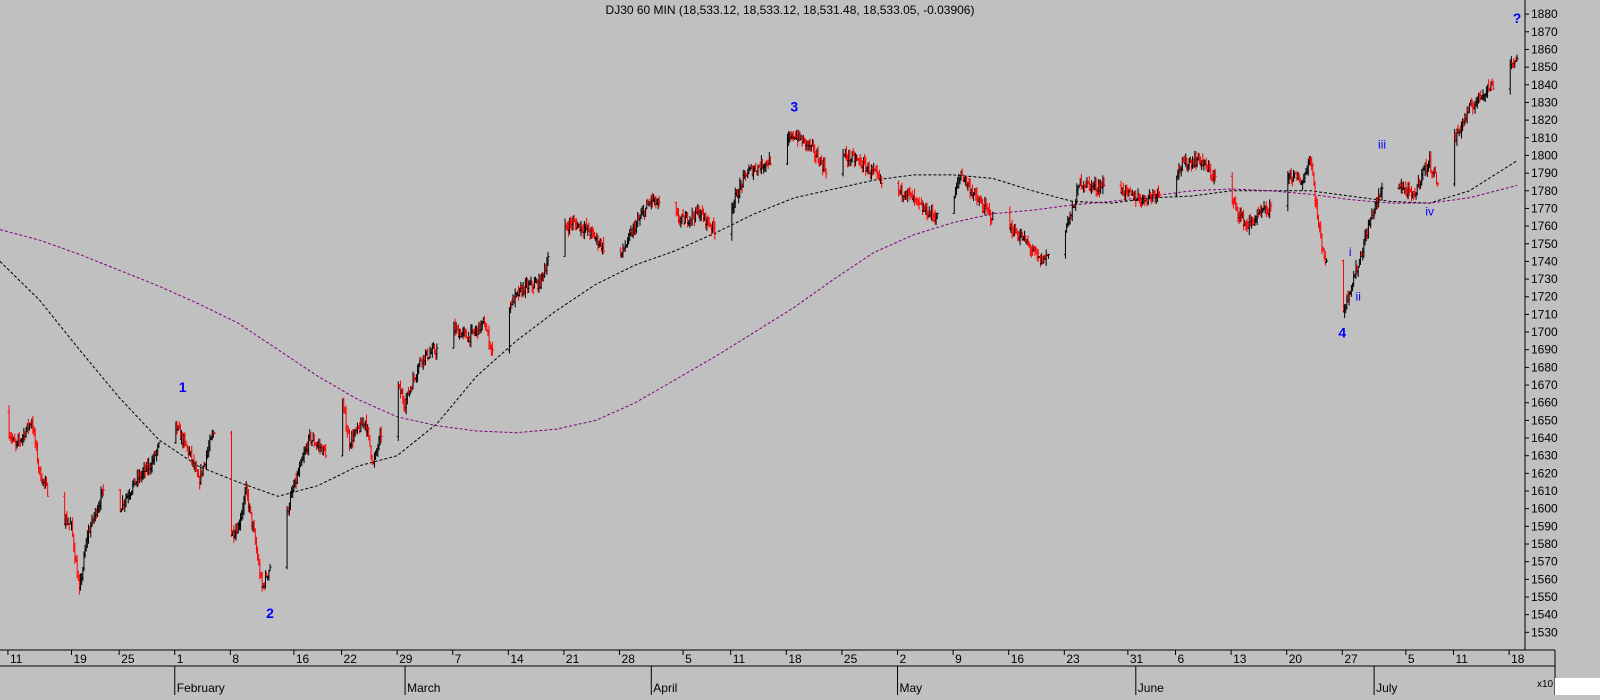 The image size is (1600, 700). I want to click on wave-label: i, so click(1350, 252).